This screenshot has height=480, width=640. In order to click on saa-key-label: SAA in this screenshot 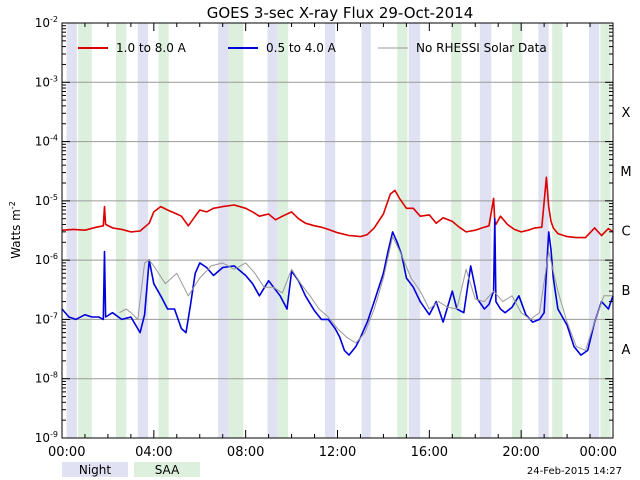, I will do `click(167, 470)`.